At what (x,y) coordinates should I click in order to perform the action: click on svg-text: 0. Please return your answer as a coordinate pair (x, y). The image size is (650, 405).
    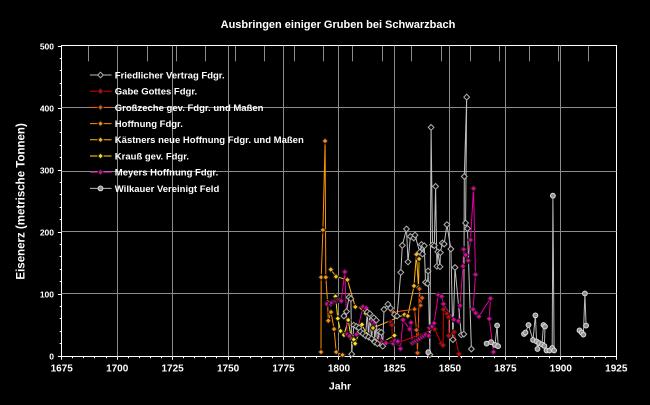
    Looking at the image, I should click on (51, 356).